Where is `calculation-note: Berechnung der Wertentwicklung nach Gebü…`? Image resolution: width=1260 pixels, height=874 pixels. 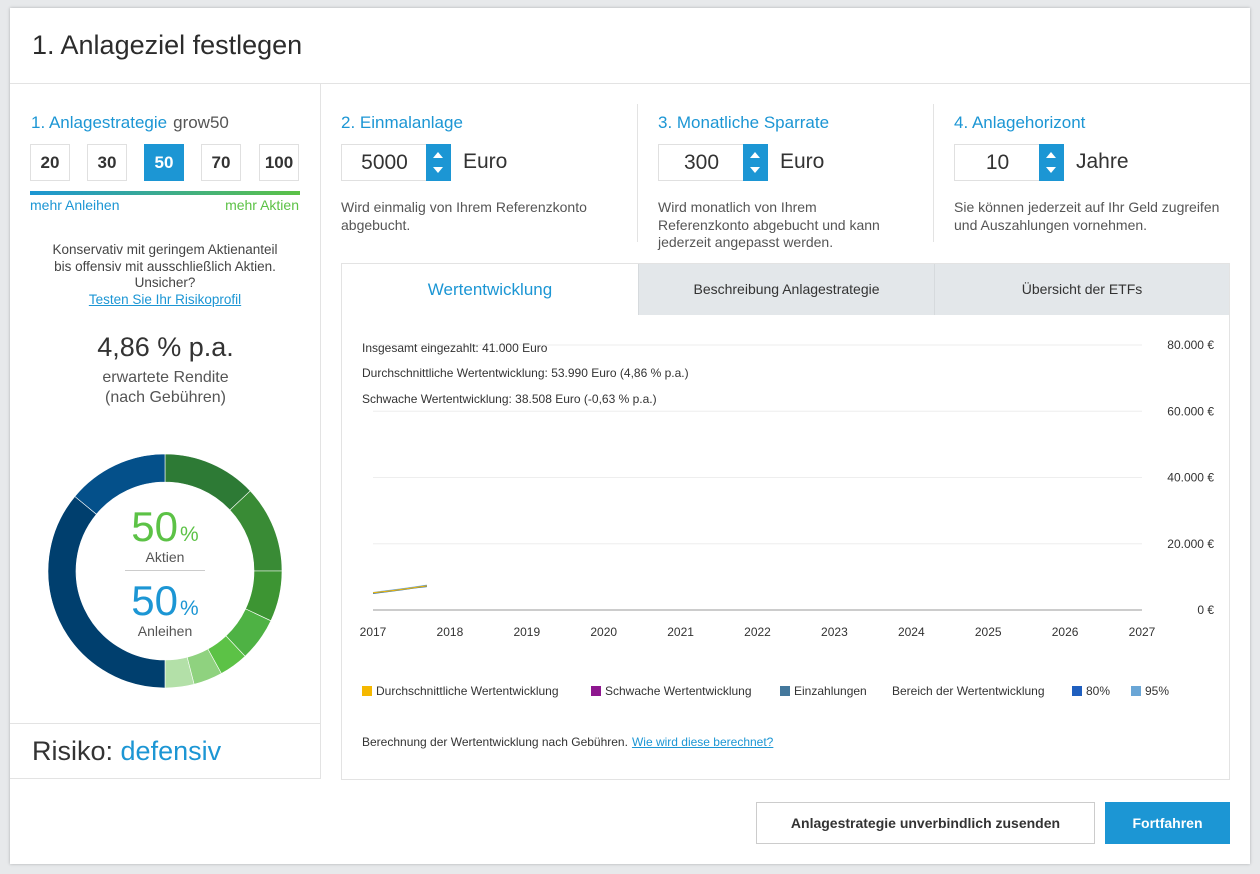 calculation-note: Berechnung der Wertentwicklung nach Gebü… is located at coordinates (567, 742).